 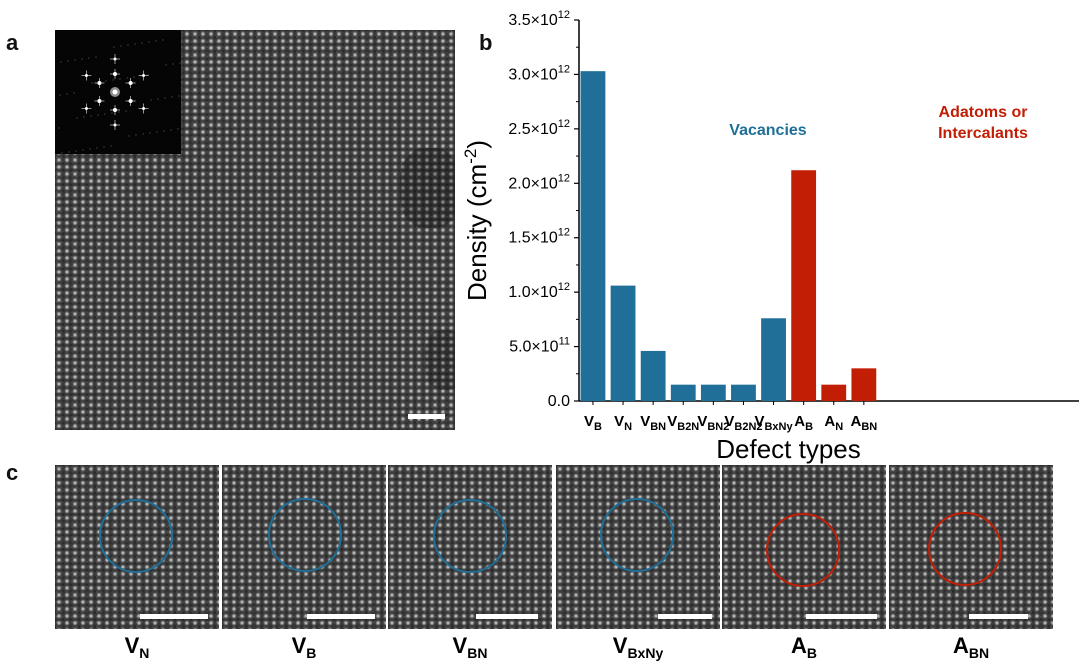 I want to click on x-tick-label: VBN, so click(x=653, y=423).